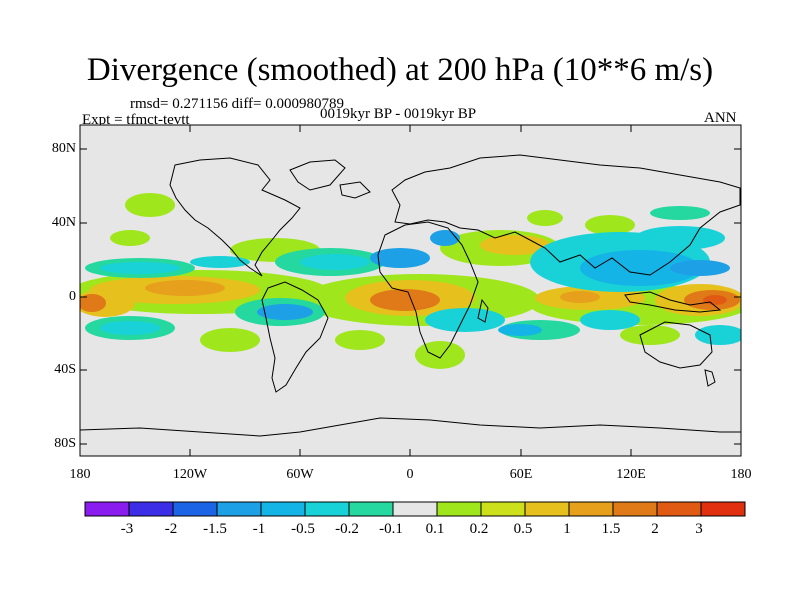 The width and height of the screenshot is (800, 600). Describe the element at coordinates (235, 217) in the screenshot. I see `north-america-coast` at that location.